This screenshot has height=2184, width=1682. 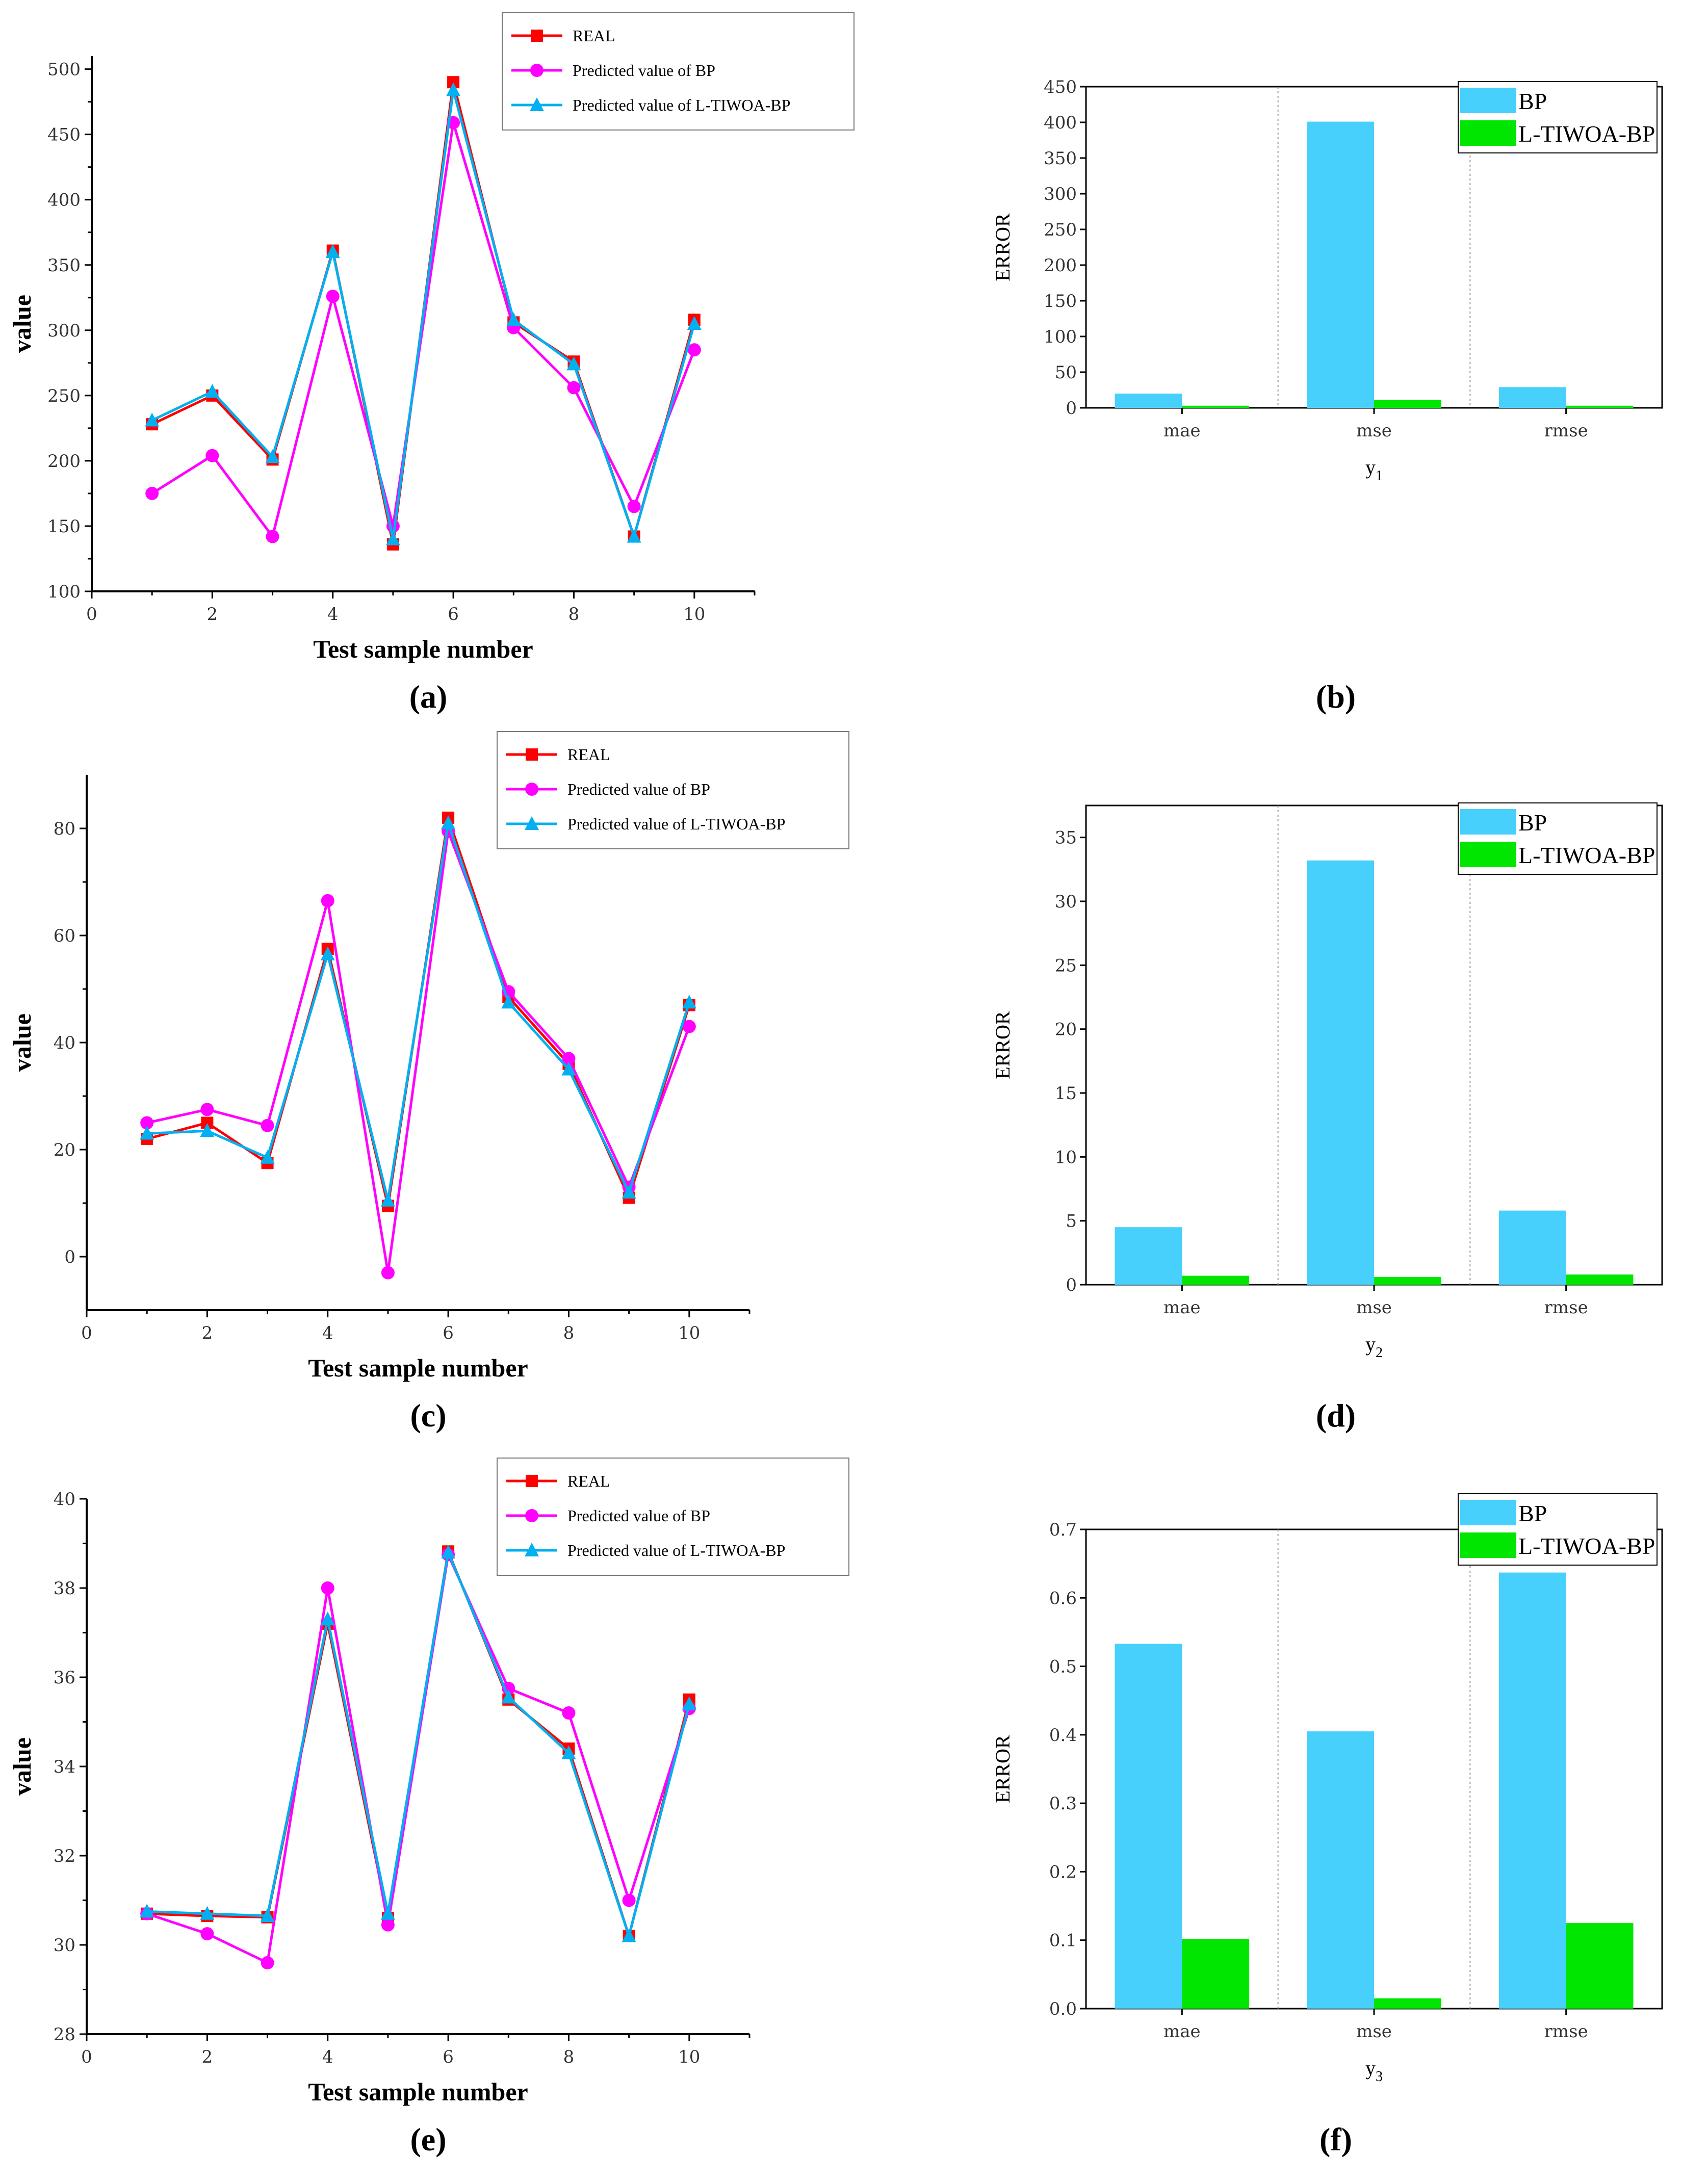 What do you see at coordinates (418, 2091) in the screenshot?
I see `x-axis-title: Test sample number` at bounding box center [418, 2091].